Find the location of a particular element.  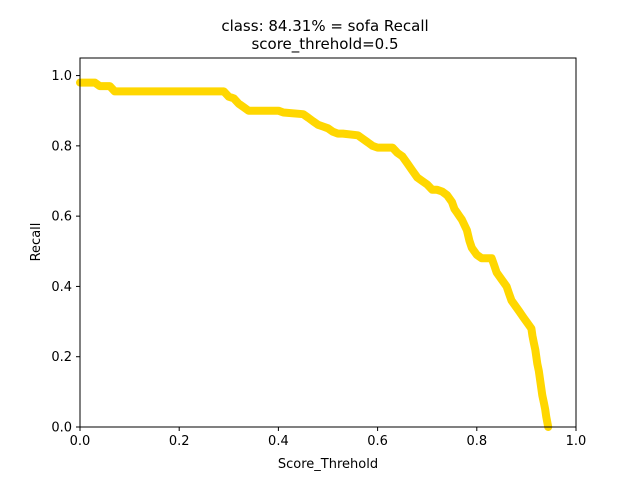

x-tick-label: 0.4 is located at coordinates (278, 441).